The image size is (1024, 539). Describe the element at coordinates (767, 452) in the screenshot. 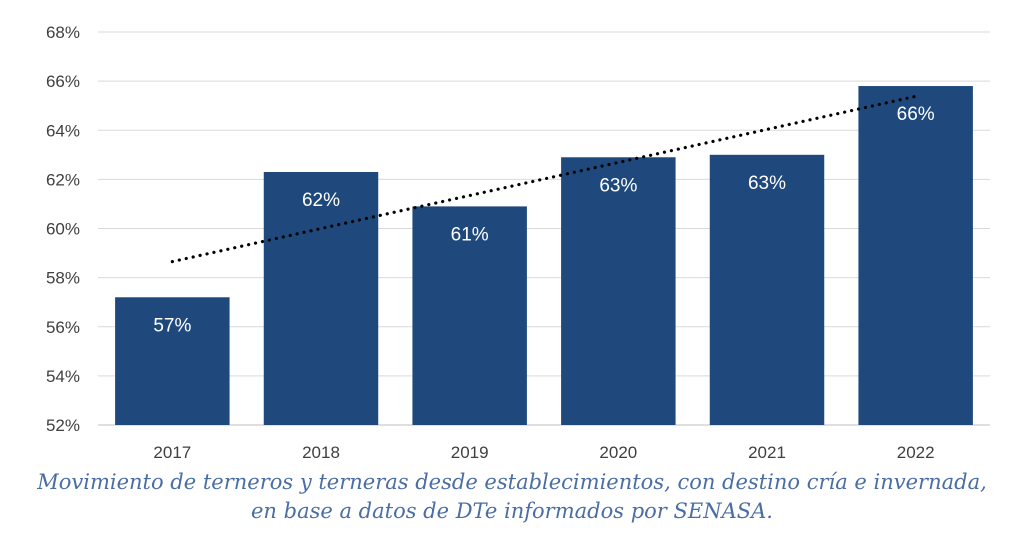

I see `x-tick-label: 2021` at that location.